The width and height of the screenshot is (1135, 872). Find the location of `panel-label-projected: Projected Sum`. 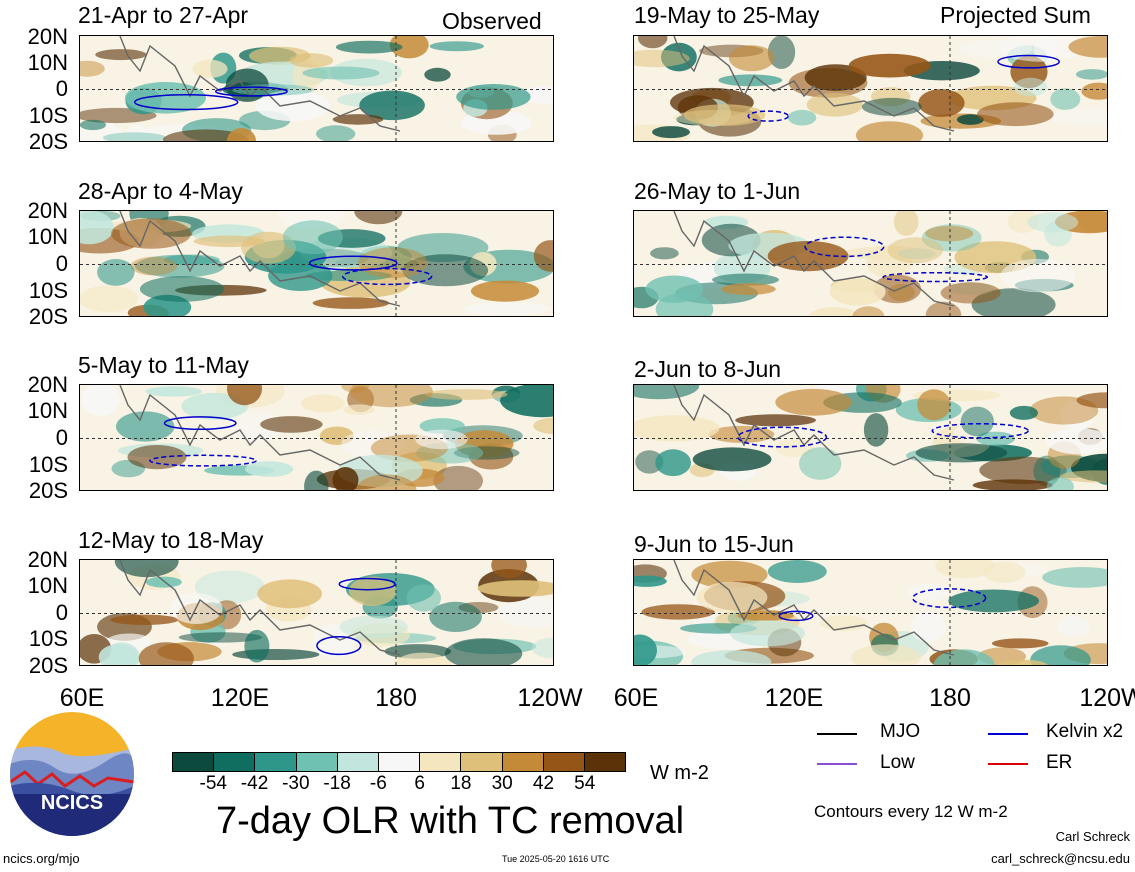

panel-label-projected: Projected Sum is located at coordinates (1015, 15).